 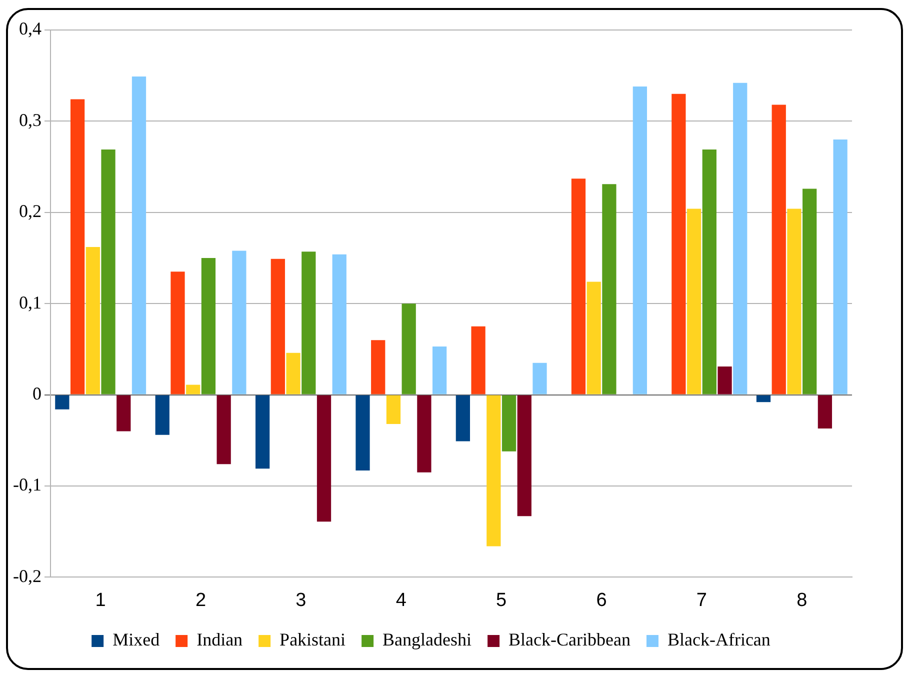 I want to click on legend-label: Black-African, so click(x=718, y=640).